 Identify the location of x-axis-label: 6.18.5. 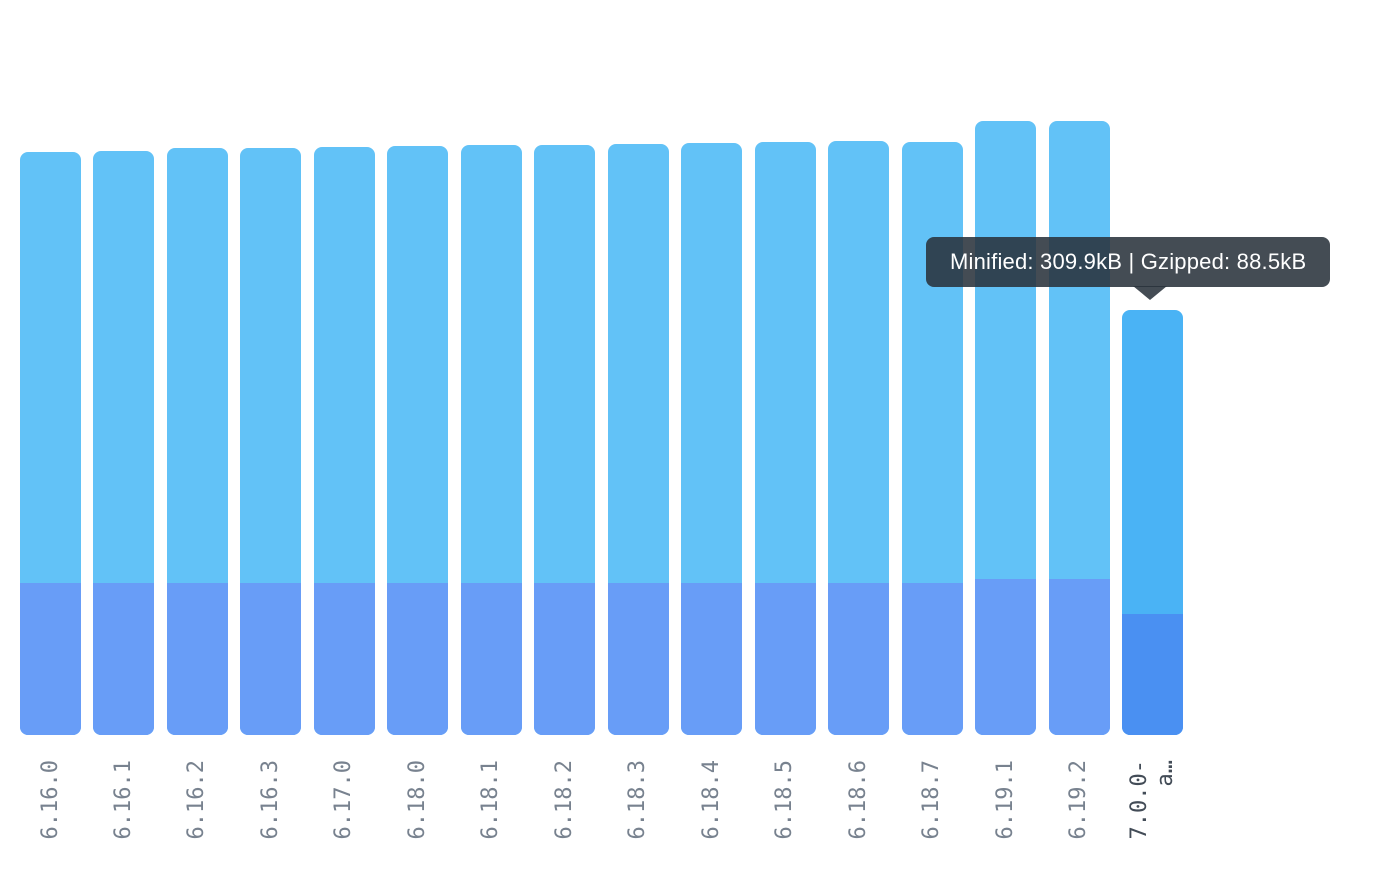
(785, 800).